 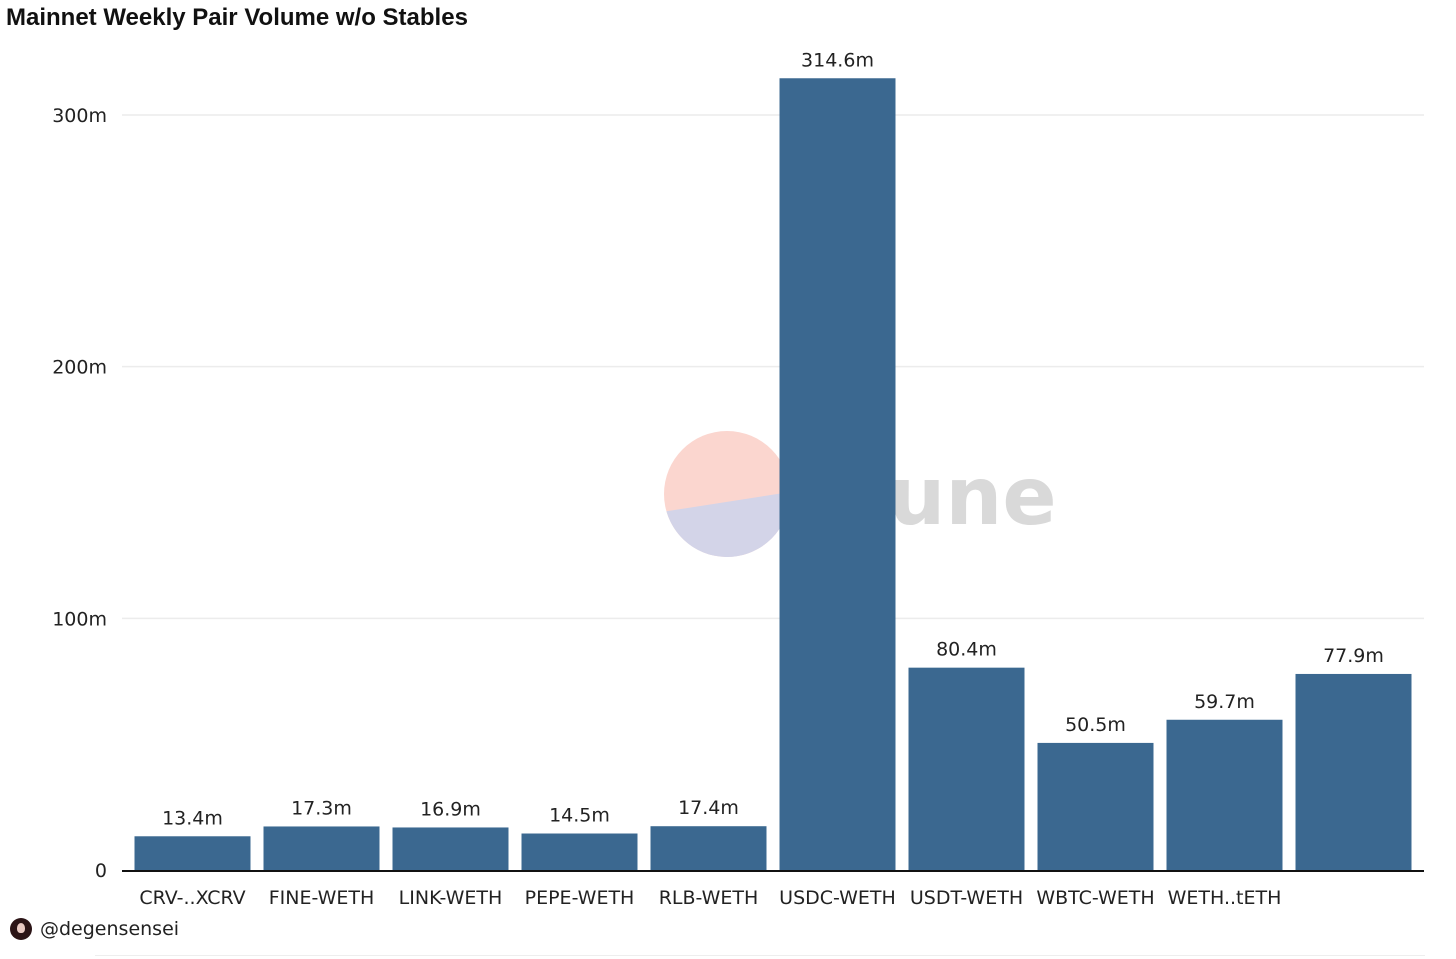 I want to click on x-tick-label: RLB-WETH, so click(x=709, y=898).